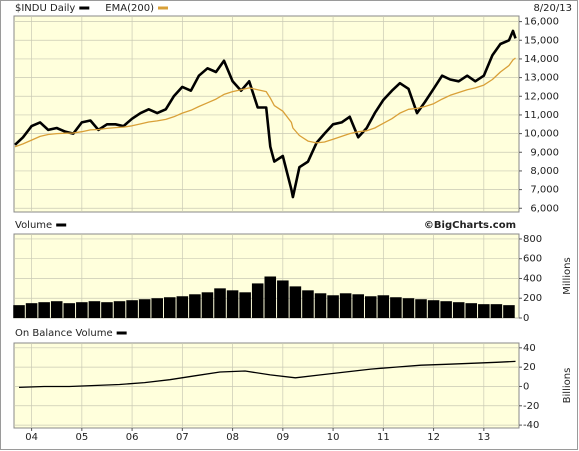  I want to click on x-tick-label: 06, so click(132, 437).